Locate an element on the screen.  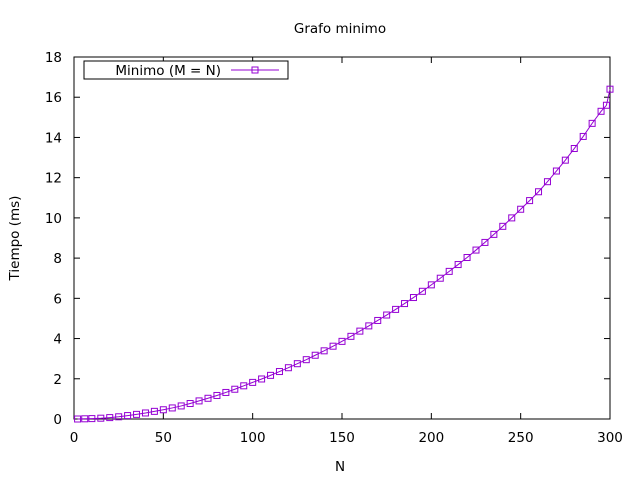
x-tick-label: 0 is located at coordinates (74, 438).